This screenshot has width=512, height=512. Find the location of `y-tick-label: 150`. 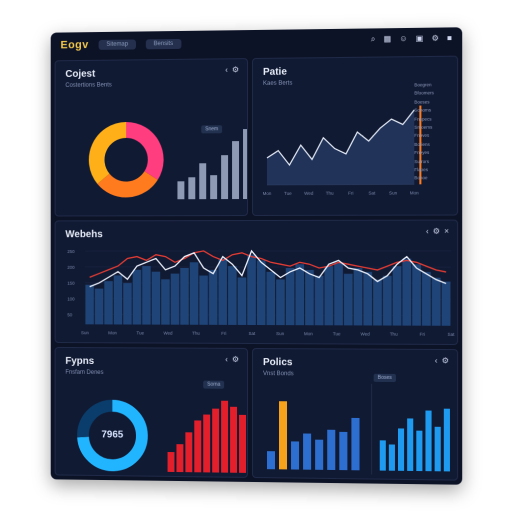

y-tick-label: 150 is located at coordinates (71, 283).